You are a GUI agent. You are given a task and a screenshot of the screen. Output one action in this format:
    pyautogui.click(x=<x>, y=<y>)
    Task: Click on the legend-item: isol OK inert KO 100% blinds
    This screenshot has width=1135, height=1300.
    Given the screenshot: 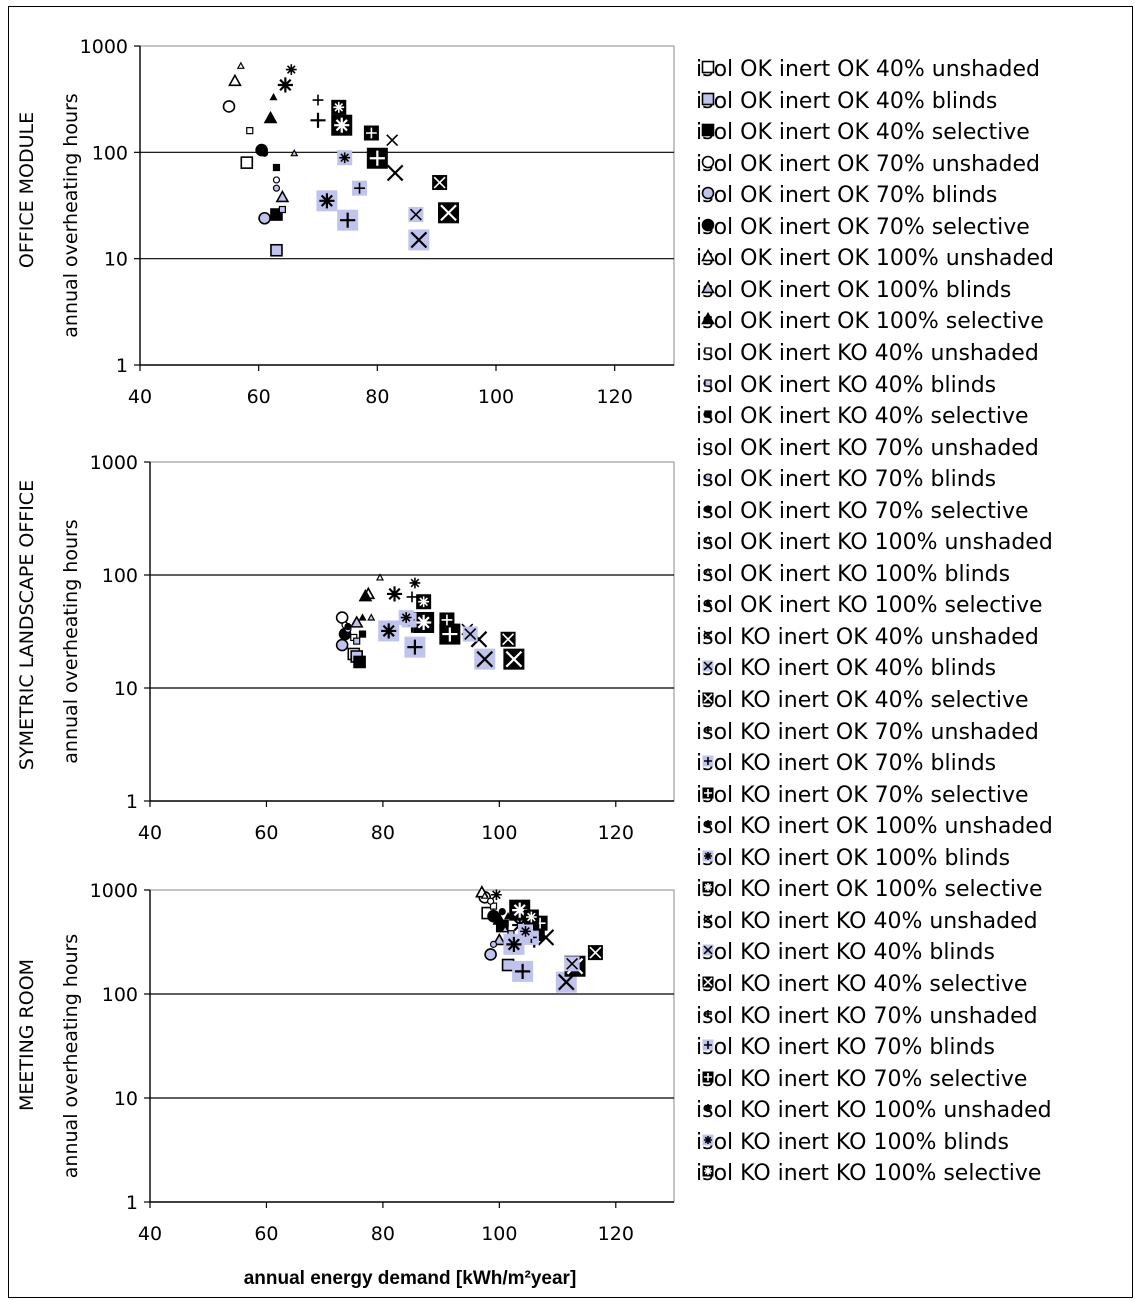 What is the action you would take?
    pyautogui.click(x=852, y=574)
    